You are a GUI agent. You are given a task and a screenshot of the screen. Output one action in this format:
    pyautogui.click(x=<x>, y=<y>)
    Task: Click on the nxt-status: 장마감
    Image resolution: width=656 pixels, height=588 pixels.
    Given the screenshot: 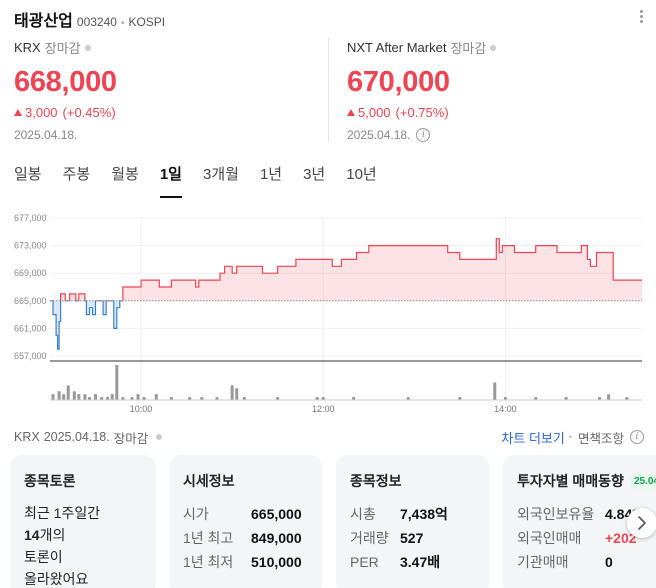 What is the action you would take?
    pyautogui.click(x=468, y=48)
    